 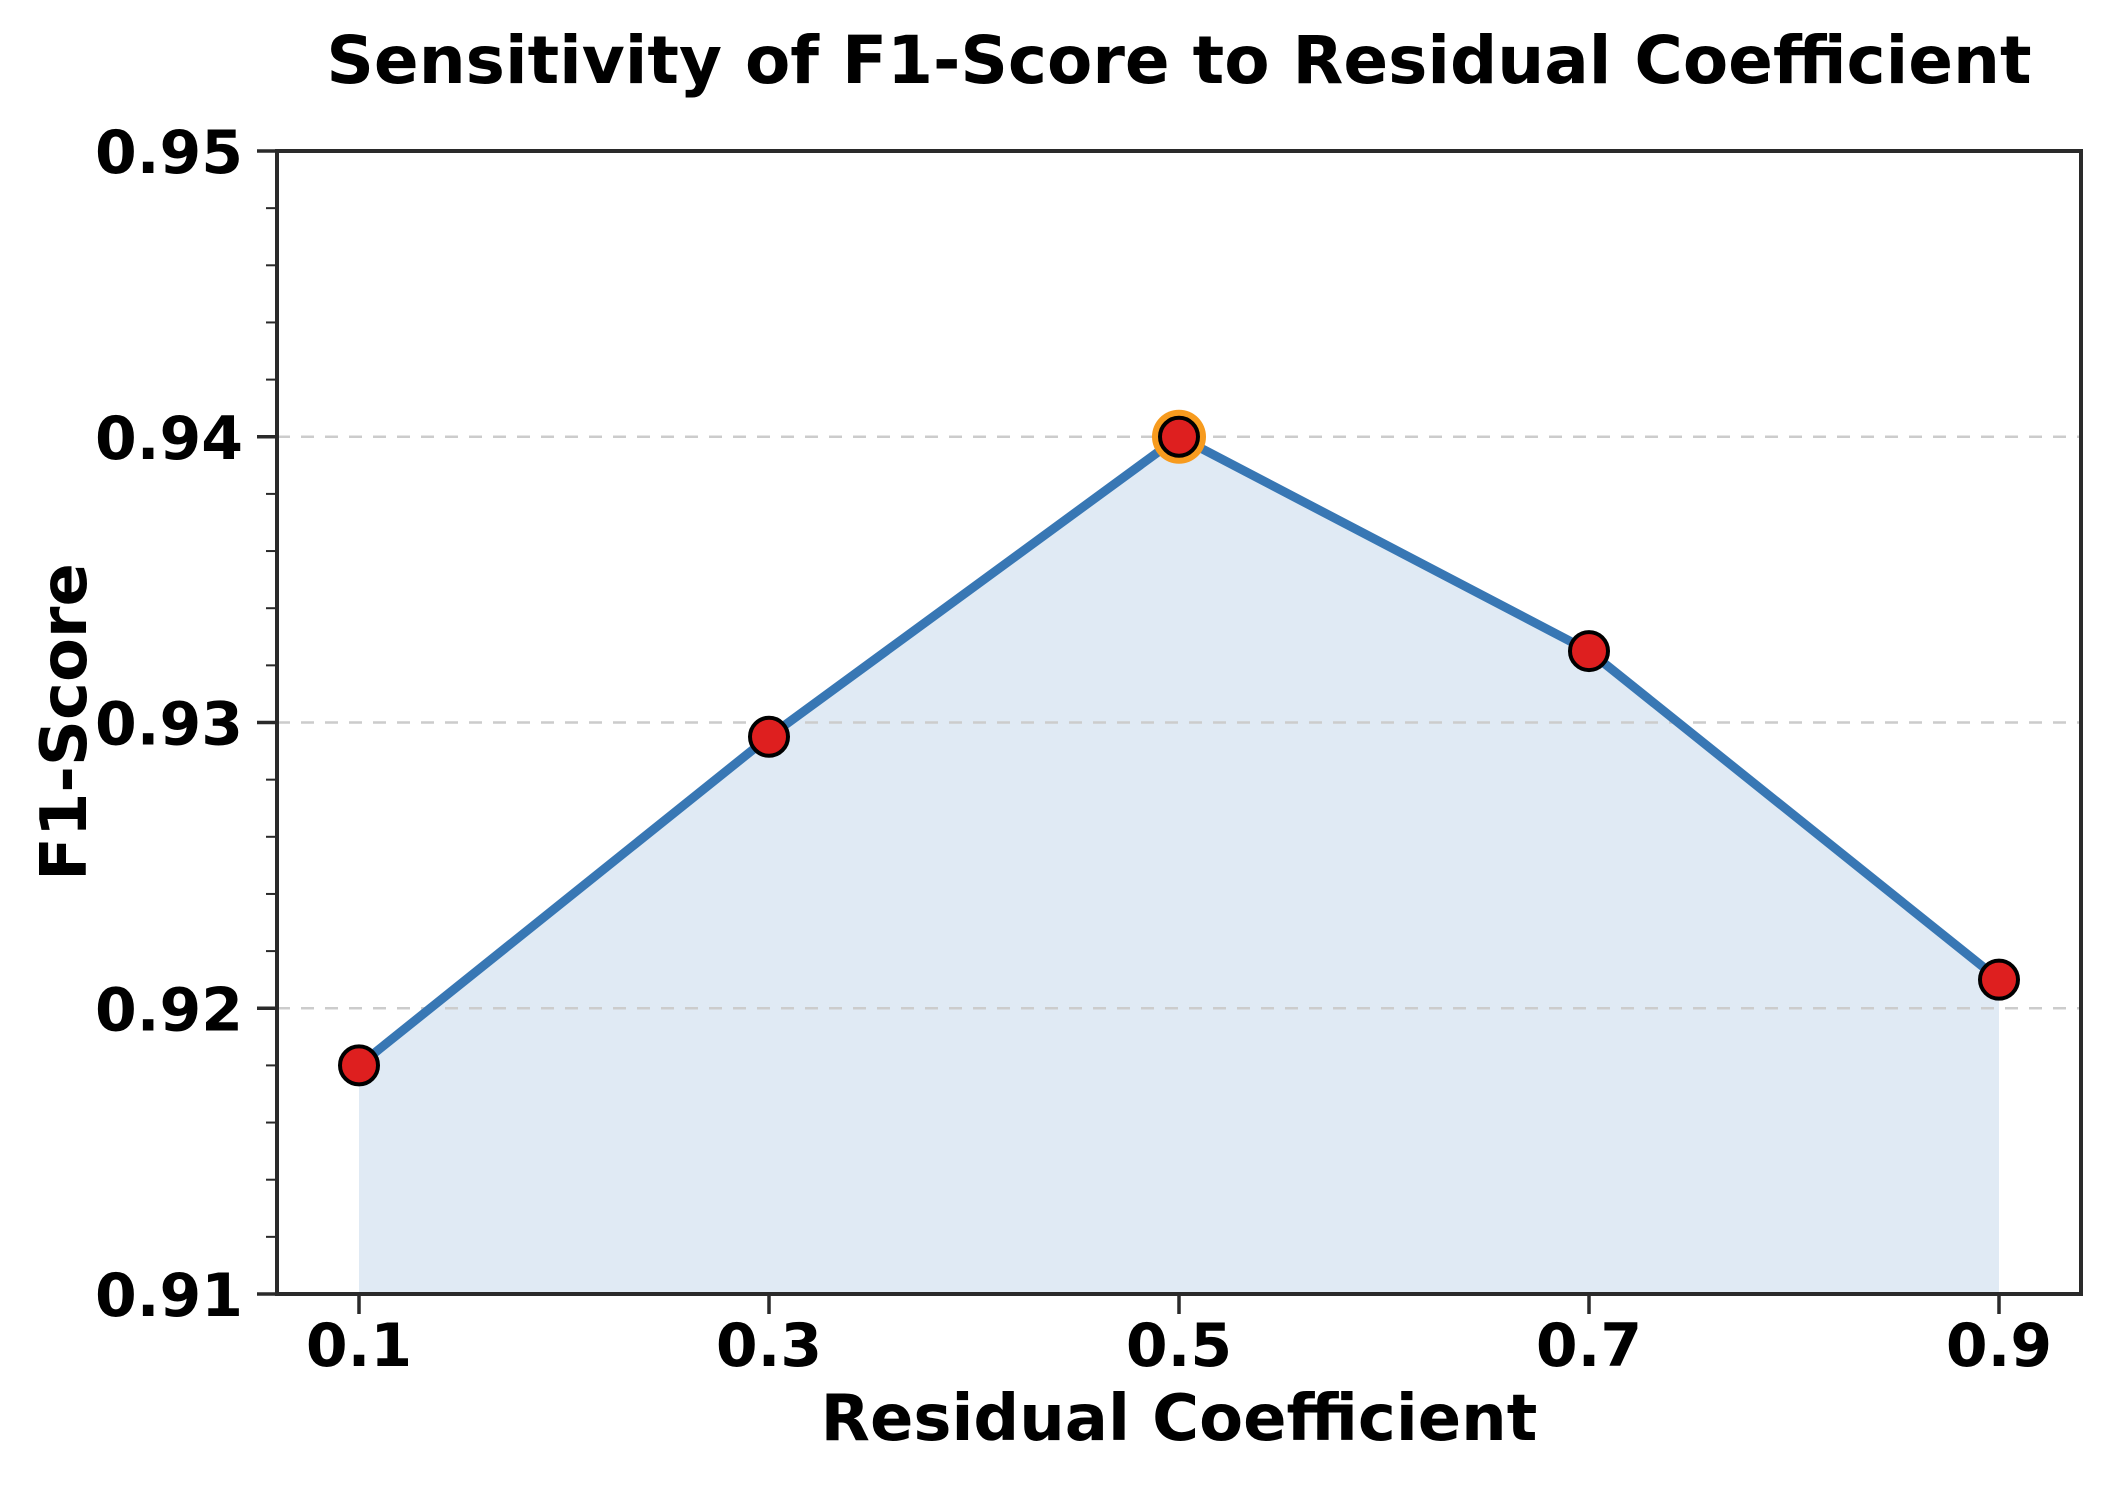 What do you see at coordinates (1999, 1346) in the screenshot?
I see `x-tick-label: 0.9` at bounding box center [1999, 1346].